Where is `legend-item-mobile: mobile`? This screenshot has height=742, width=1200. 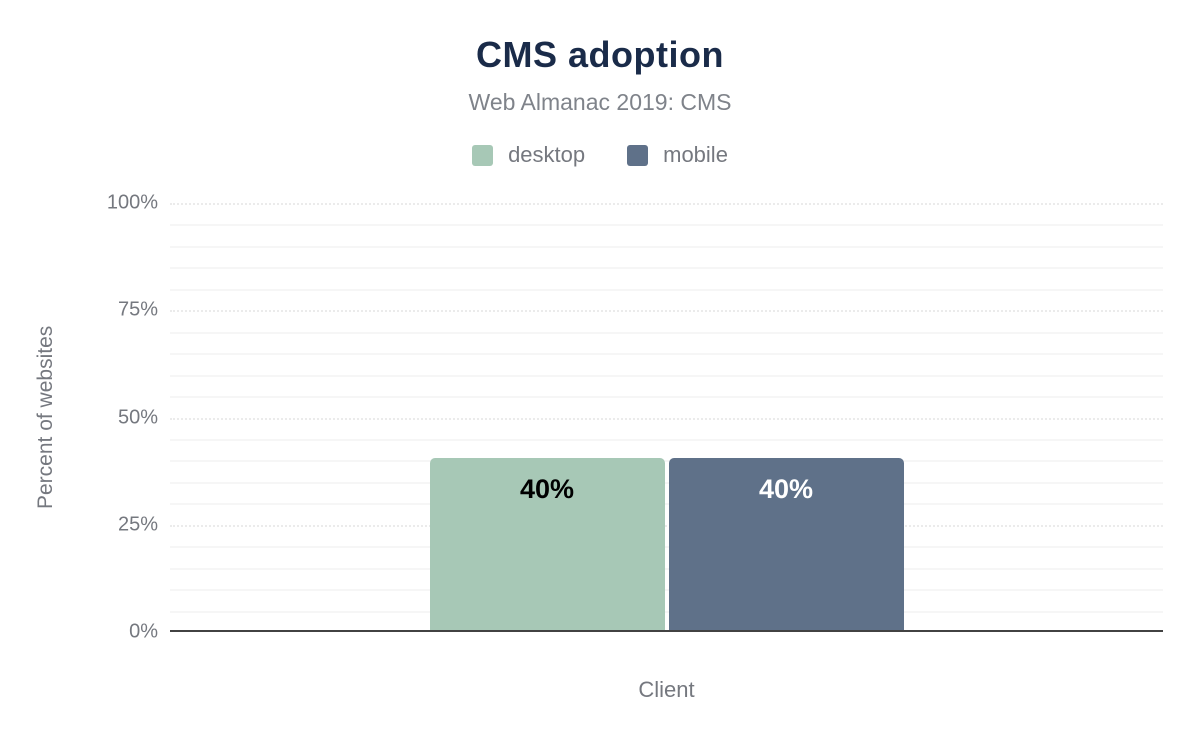 legend-item-mobile: mobile is located at coordinates (677, 155).